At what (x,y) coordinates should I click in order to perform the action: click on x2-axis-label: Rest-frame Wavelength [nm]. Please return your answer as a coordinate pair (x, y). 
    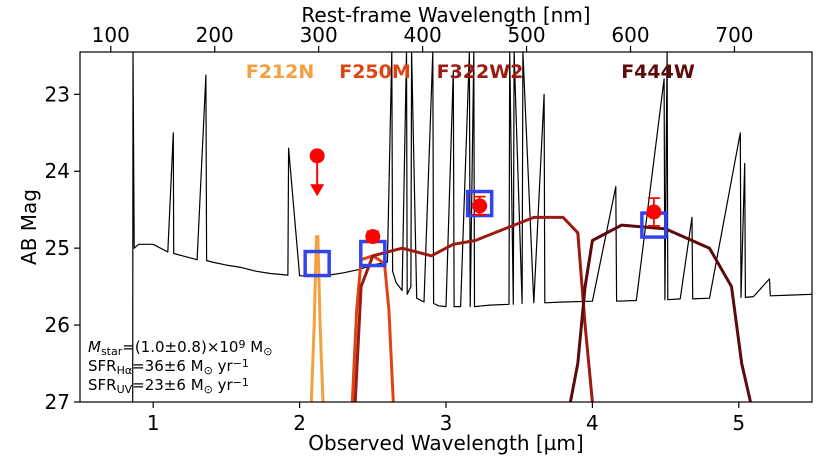
    Looking at the image, I should click on (445, 15).